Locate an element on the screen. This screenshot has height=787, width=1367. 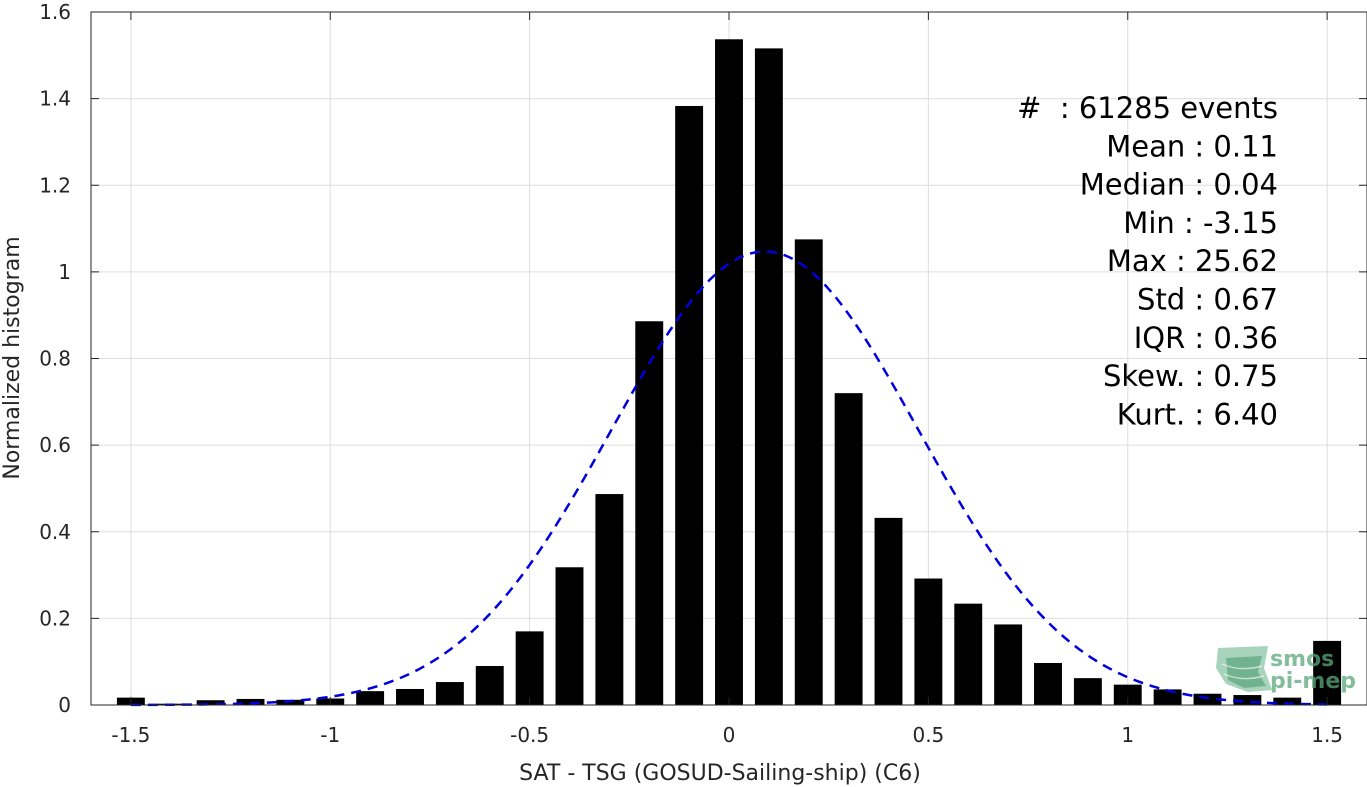
x-tick-label: 0.5 is located at coordinates (928, 735).